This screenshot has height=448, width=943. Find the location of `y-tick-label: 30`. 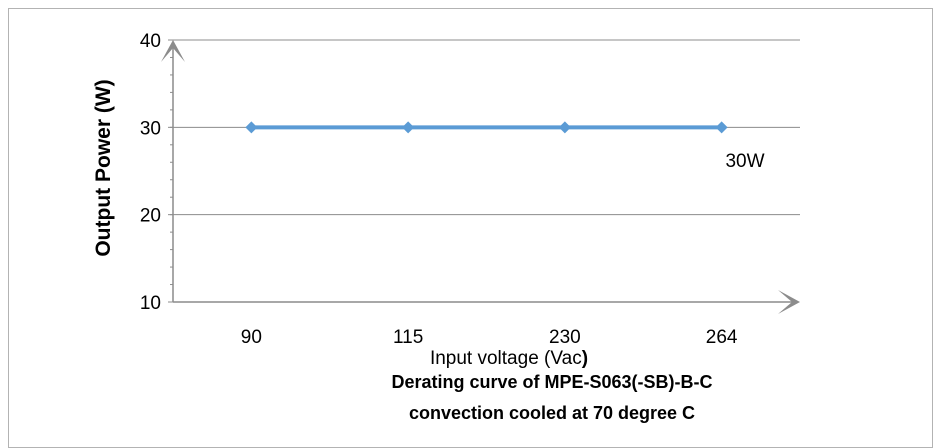

y-tick-label: 30 is located at coordinates (150, 128).